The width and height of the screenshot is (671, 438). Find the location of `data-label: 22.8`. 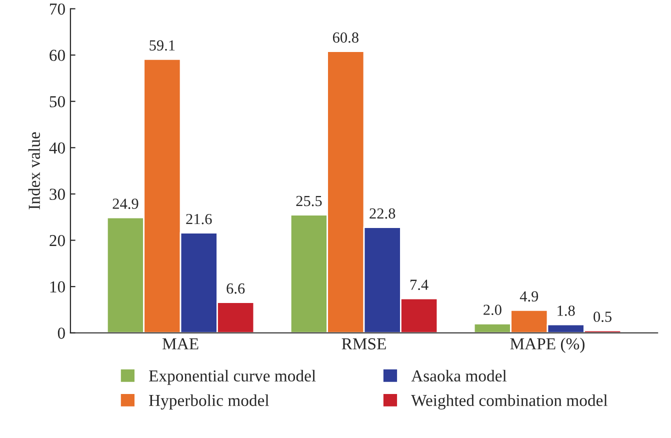

data-label: 22.8 is located at coordinates (383, 213).